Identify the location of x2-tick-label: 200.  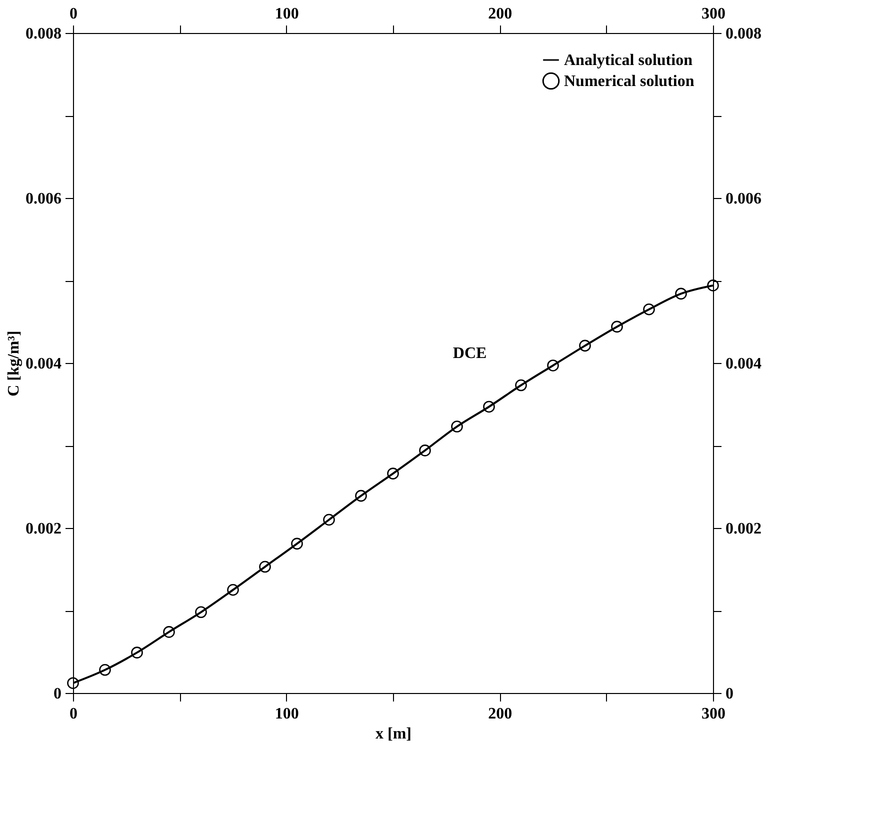
(500, 714).